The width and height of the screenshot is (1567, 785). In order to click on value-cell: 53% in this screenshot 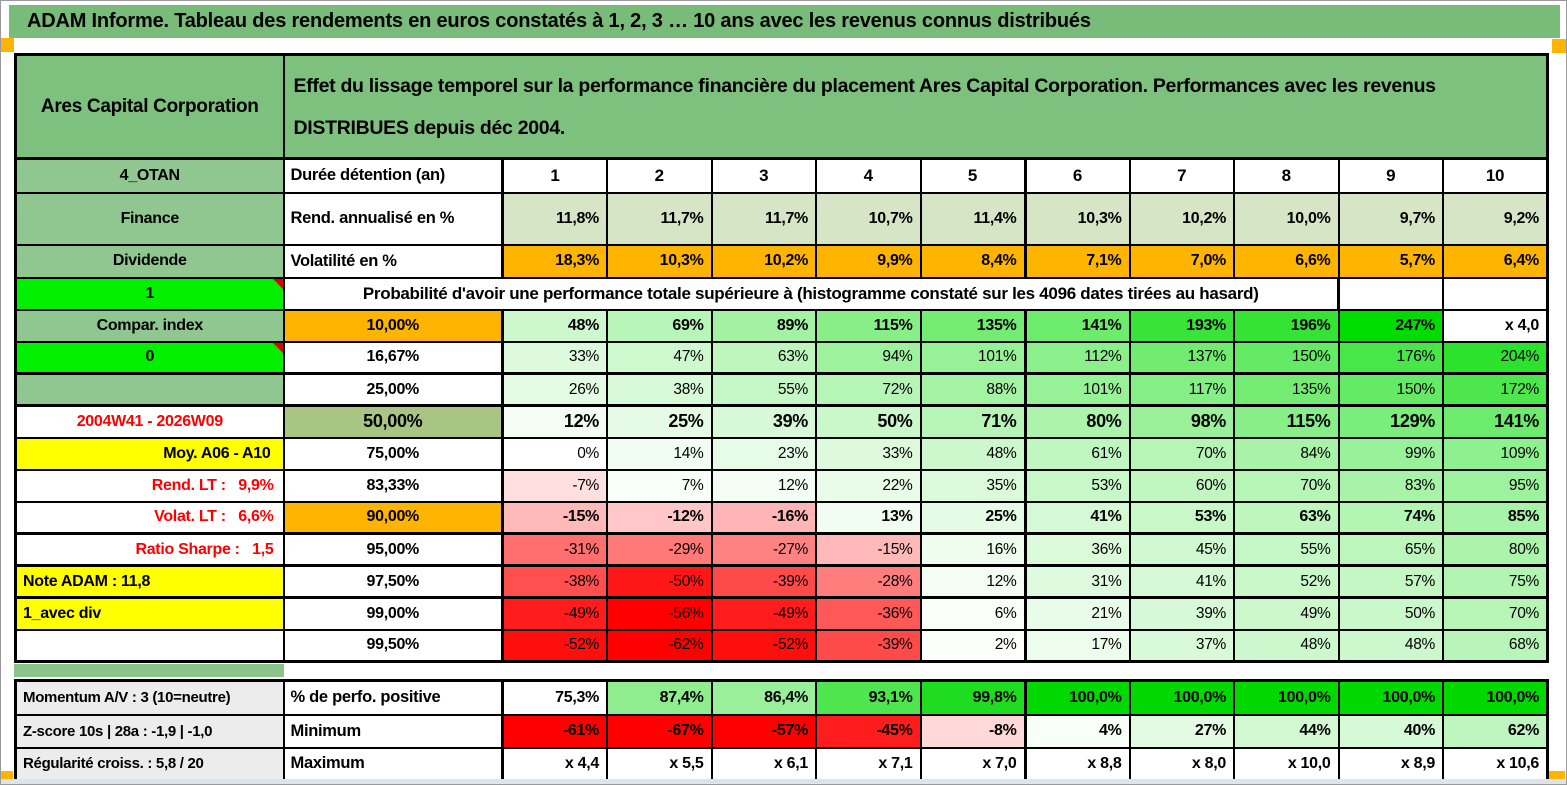, I will do `click(1181, 517)`.